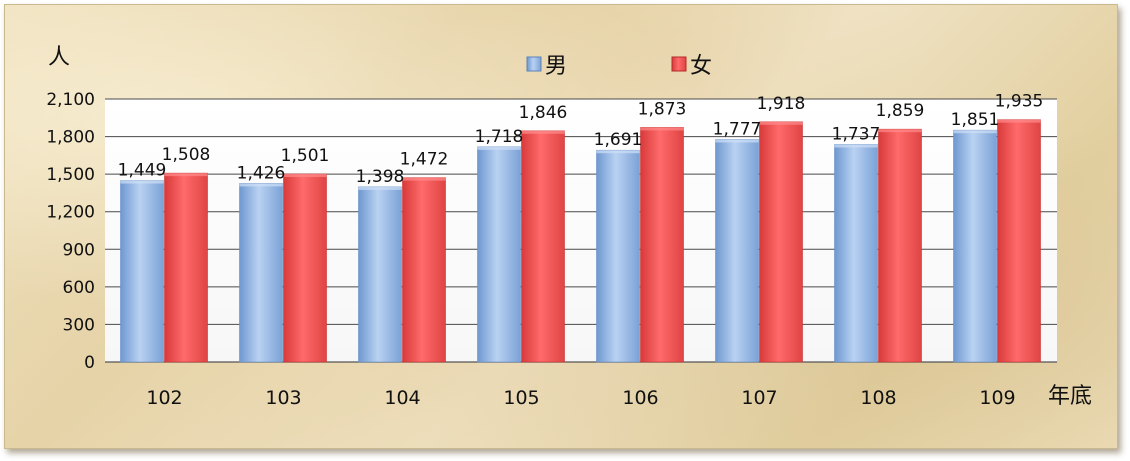  What do you see at coordinates (556, 66) in the screenshot?
I see `legend-label-male: 男` at bounding box center [556, 66].